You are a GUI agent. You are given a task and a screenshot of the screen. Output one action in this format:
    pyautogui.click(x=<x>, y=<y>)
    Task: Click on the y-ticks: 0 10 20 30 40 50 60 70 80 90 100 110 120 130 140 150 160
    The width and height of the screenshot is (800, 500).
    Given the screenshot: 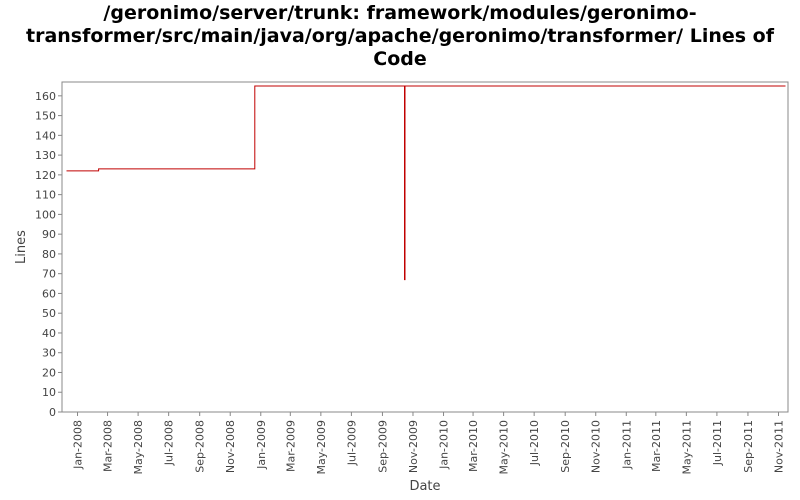 What is the action you would take?
    pyautogui.click(x=48, y=254)
    